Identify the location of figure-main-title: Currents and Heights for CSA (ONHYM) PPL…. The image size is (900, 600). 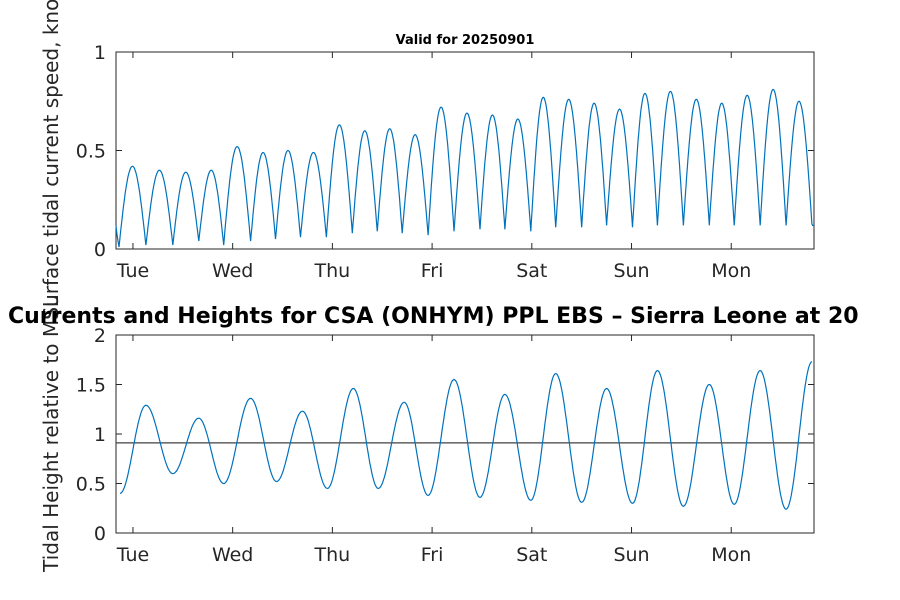
(433, 316).